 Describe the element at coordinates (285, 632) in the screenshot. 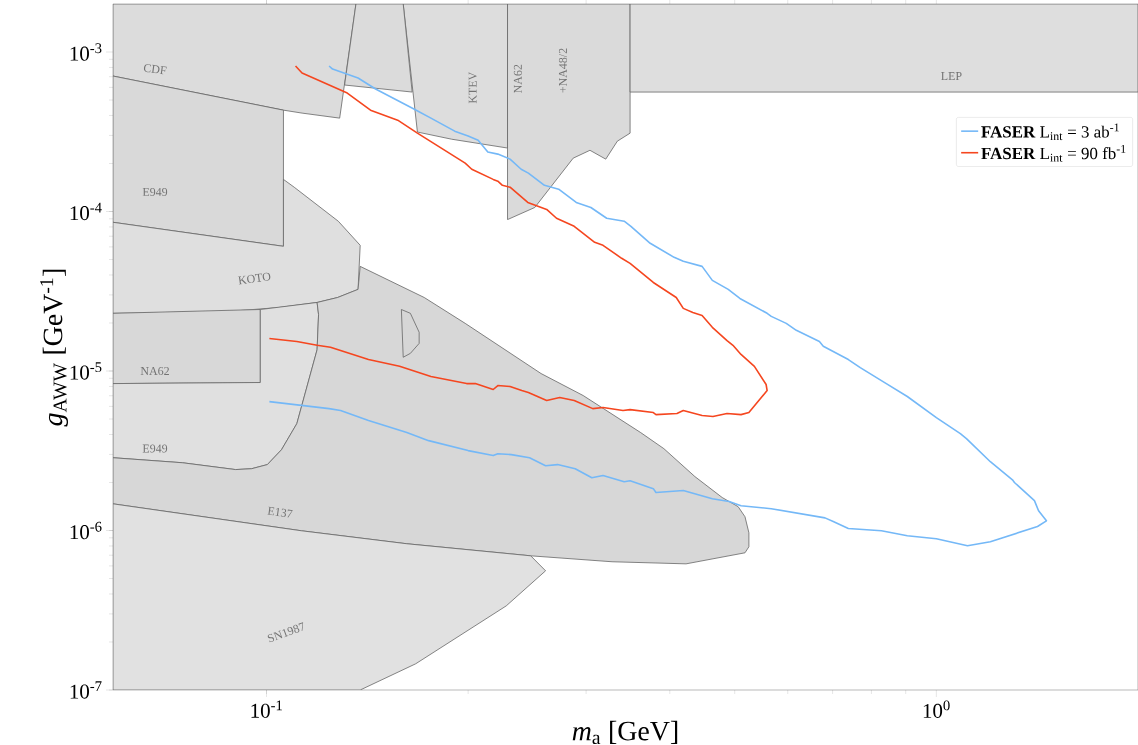

I see `annotation: SN1987` at that location.